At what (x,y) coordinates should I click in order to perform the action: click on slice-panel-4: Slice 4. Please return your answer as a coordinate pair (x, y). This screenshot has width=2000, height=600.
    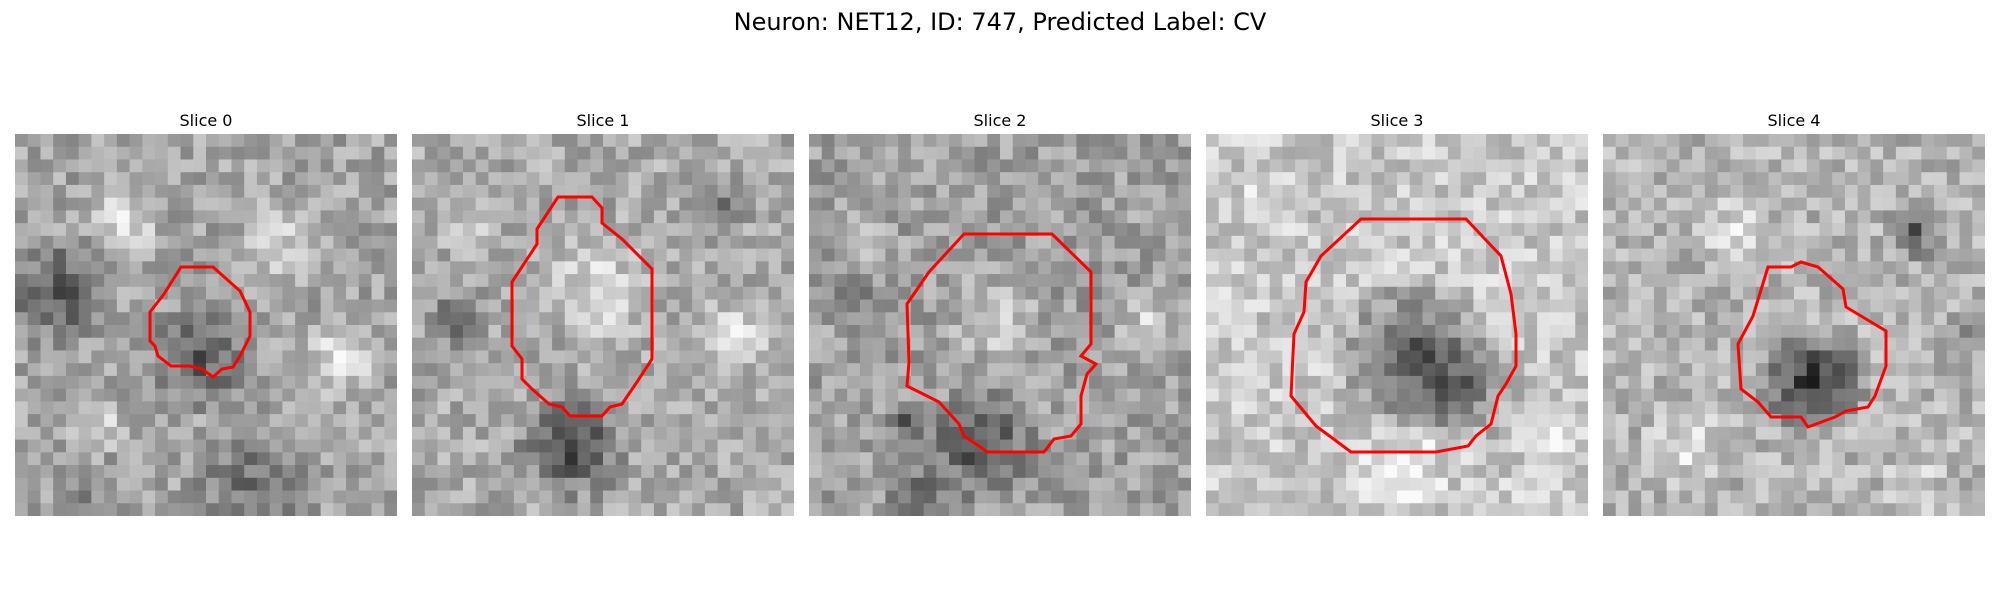
    Looking at the image, I should click on (1794, 313).